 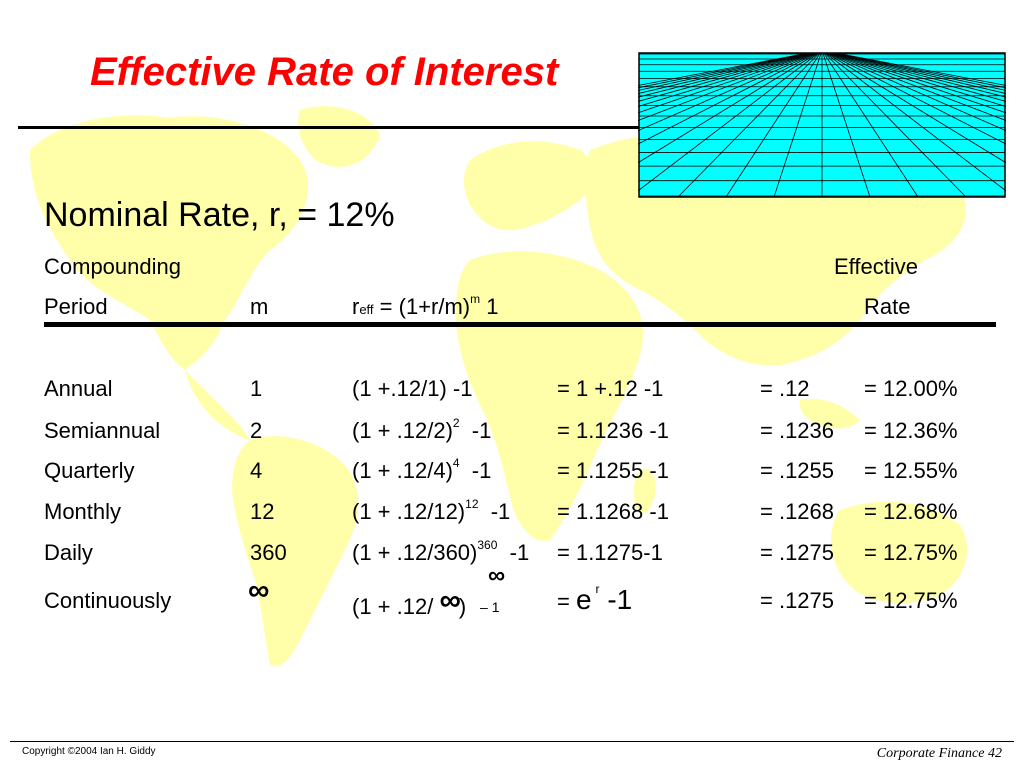 I want to click on row-formula: (1 + .12/2)2 -1, so click(x=422, y=429).